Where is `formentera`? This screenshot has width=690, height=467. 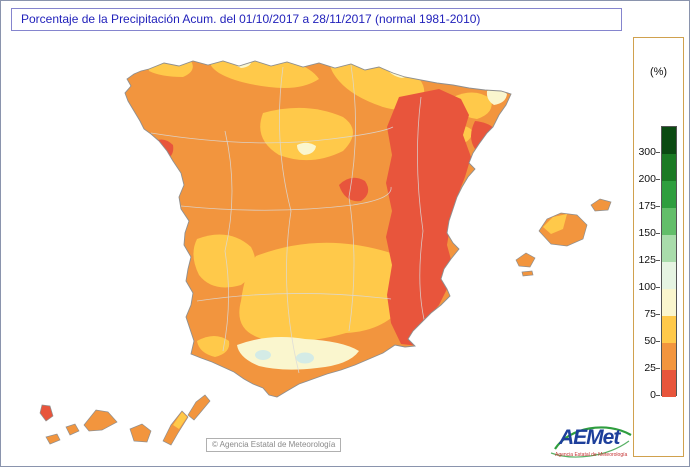
formentera is located at coordinates (527, 273).